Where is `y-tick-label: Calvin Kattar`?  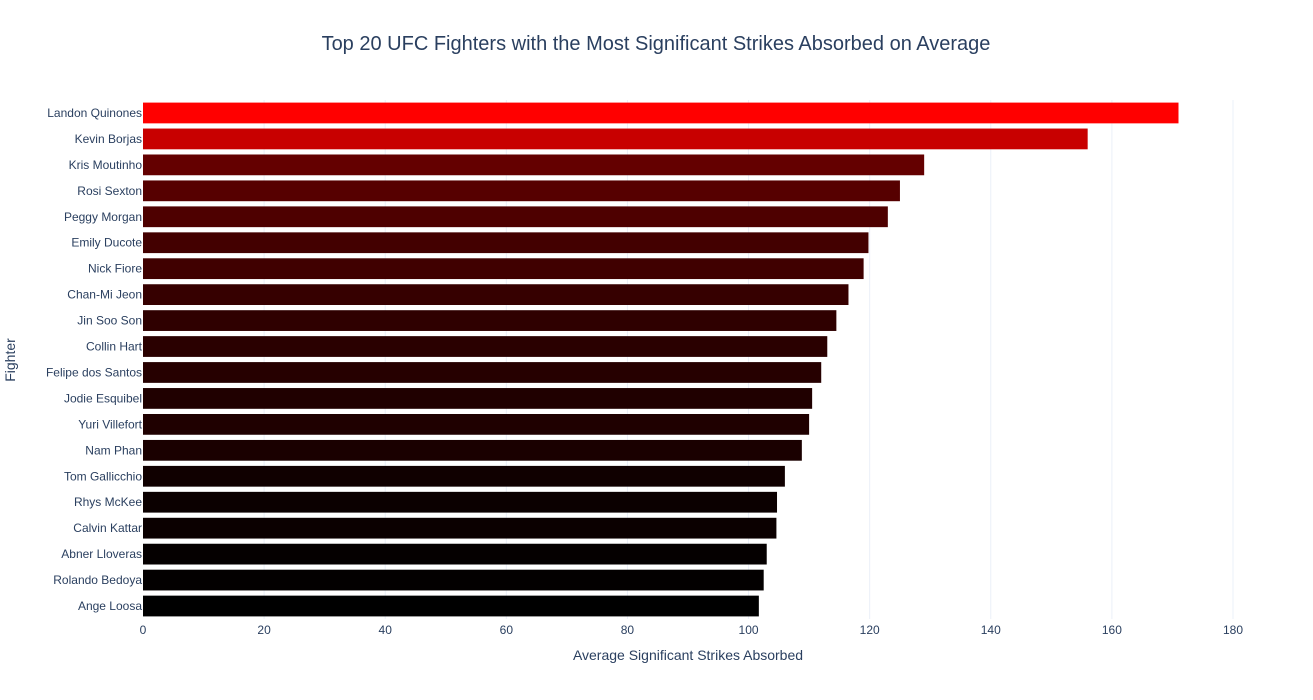 y-tick-label: Calvin Kattar is located at coordinates (107, 528).